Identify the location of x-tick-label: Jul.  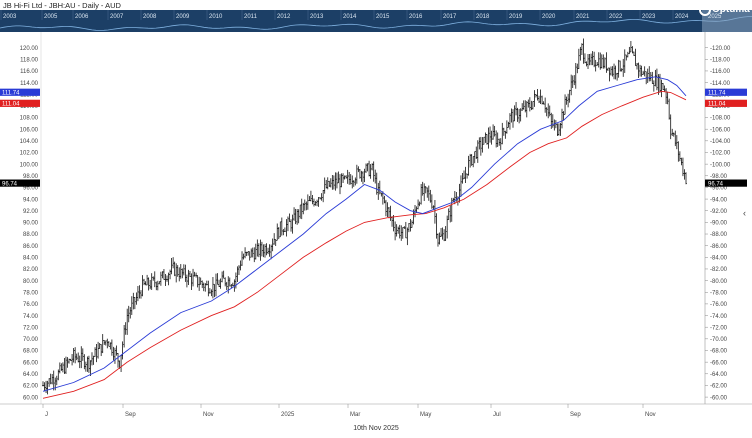
(497, 415).